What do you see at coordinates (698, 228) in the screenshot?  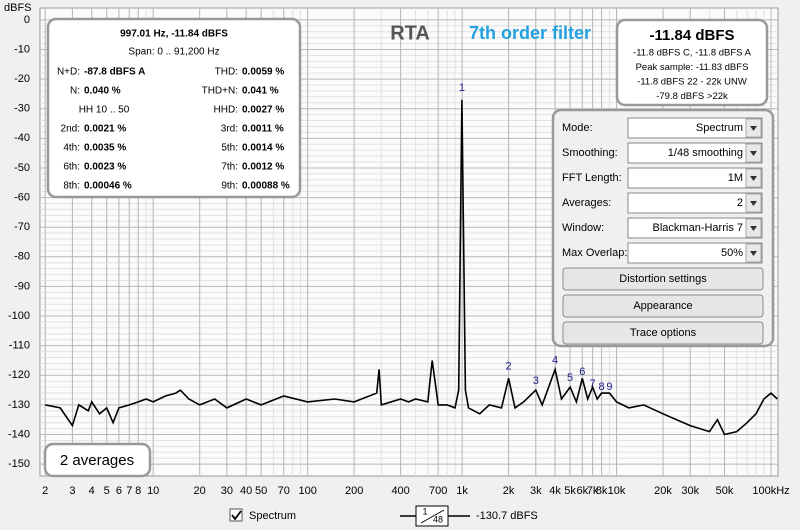 I see `setting-value: Blackman-Harris 7` at bounding box center [698, 228].